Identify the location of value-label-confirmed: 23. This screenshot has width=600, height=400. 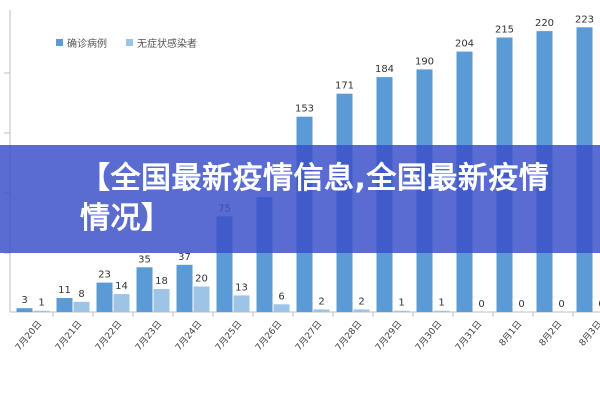
(104, 275).